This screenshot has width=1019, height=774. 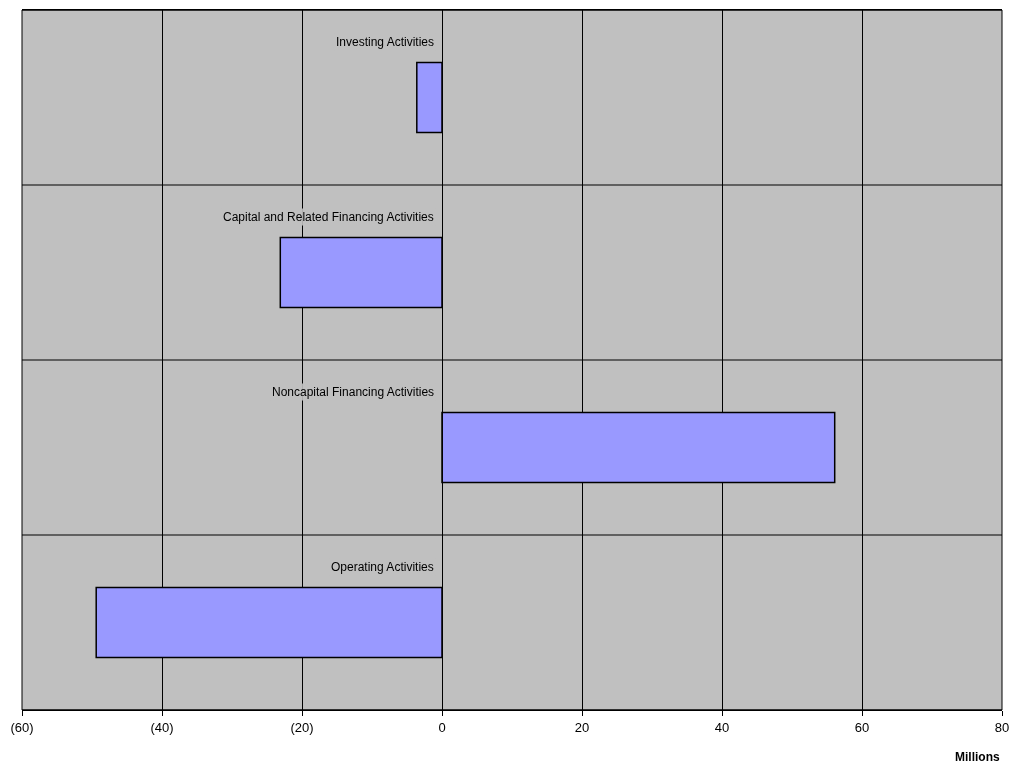 I want to click on x-tick-label: 80, so click(x=1002, y=727).